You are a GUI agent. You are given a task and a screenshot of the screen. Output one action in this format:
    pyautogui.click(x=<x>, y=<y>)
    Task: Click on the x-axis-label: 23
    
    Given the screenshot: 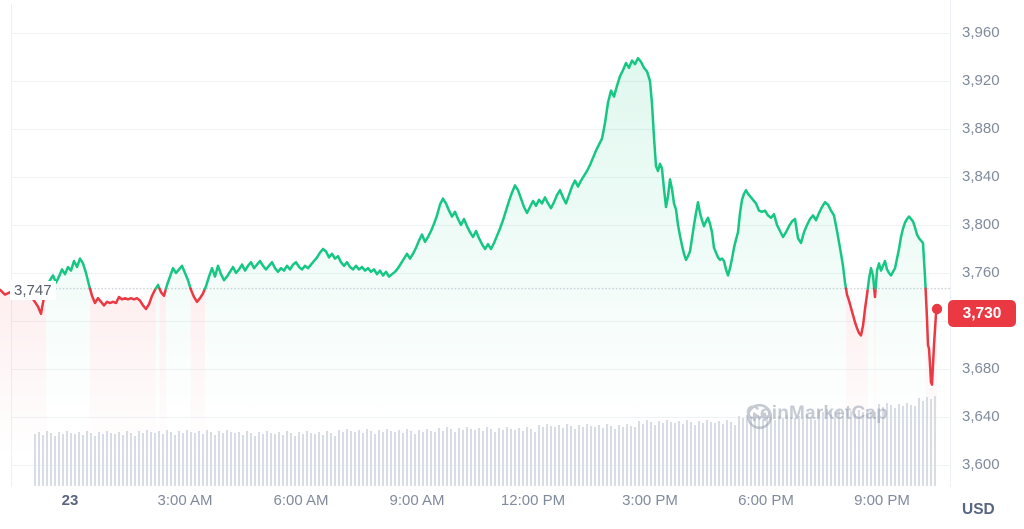 What is the action you would take?
    pyautogui.click(x=70, y=500)
    